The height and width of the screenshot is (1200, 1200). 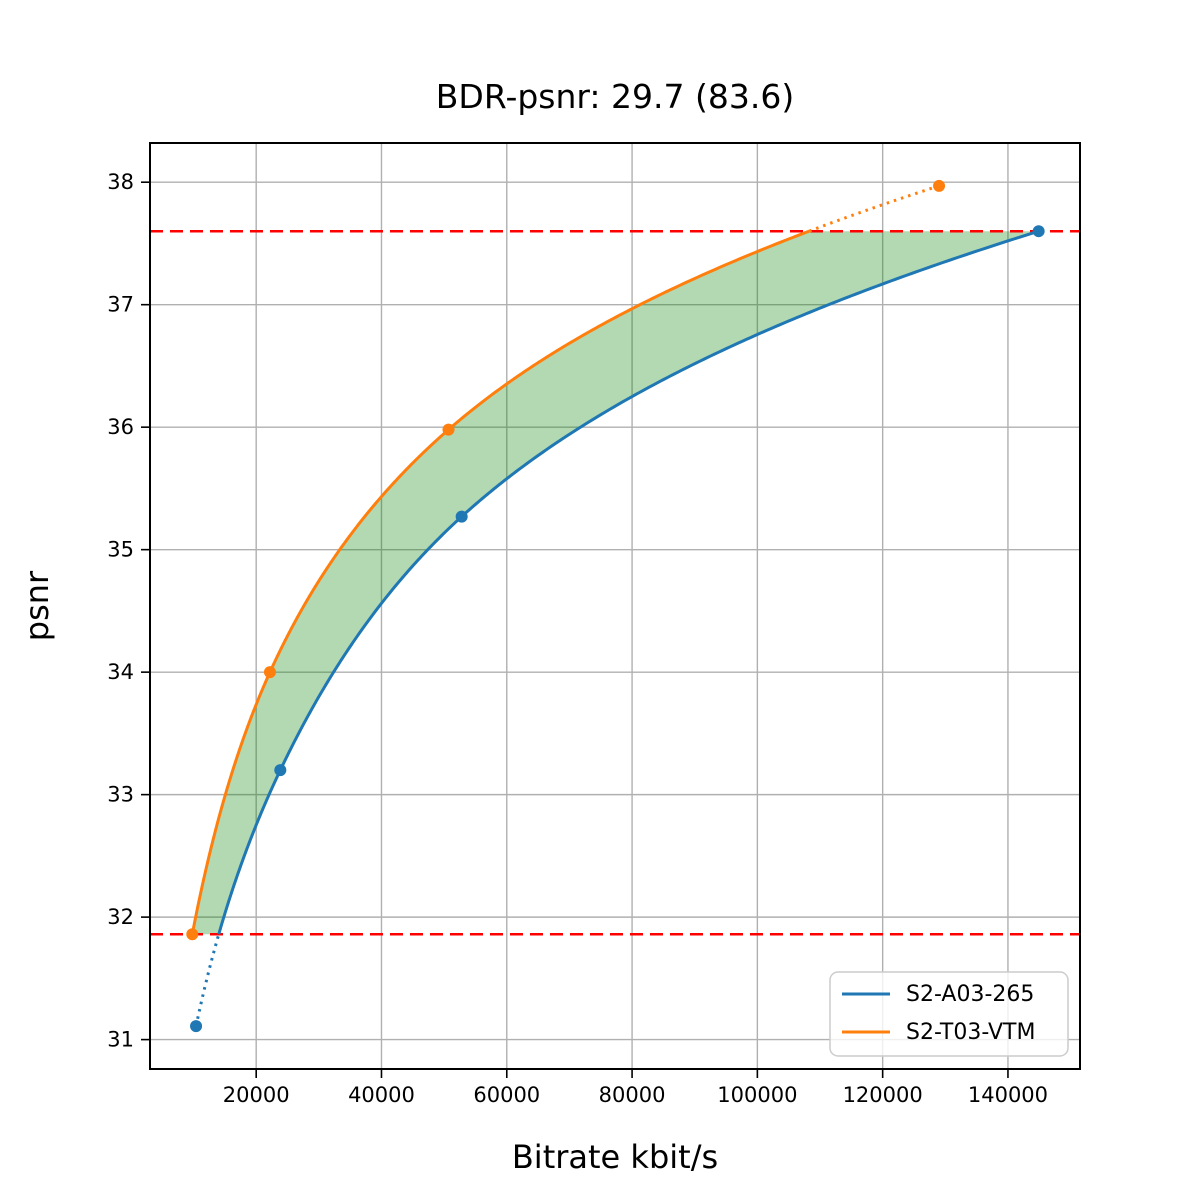 What do you see at coordinates (970, 1032) in the screenshot?
I see `legend-label-2: S2-T03-VTM` at bounding box center [970, 1032].